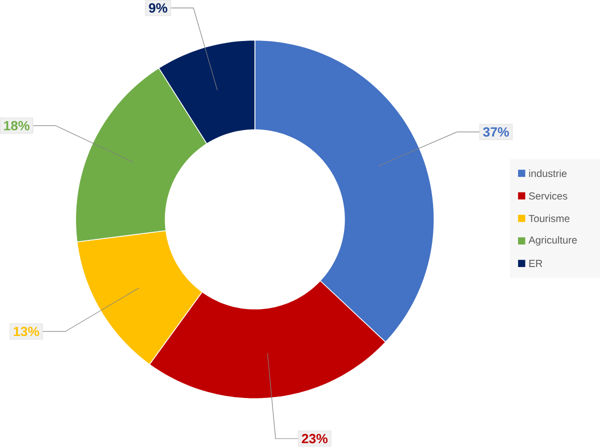 This screenshot has width=600, height=447. What do you see at coordinates (535, 264) in the screenshot?
I see `legend-label: ER` at bounding box center [535, 264].